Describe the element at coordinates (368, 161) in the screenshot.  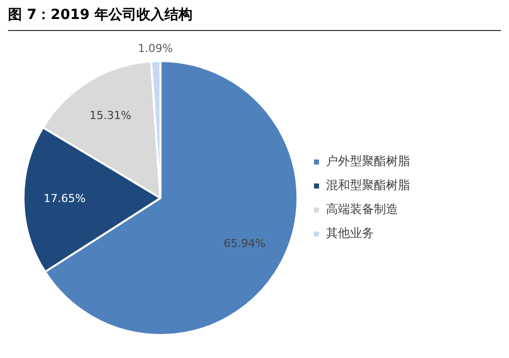
I see `legend-label: 户外型聚酯树脂` at that location.